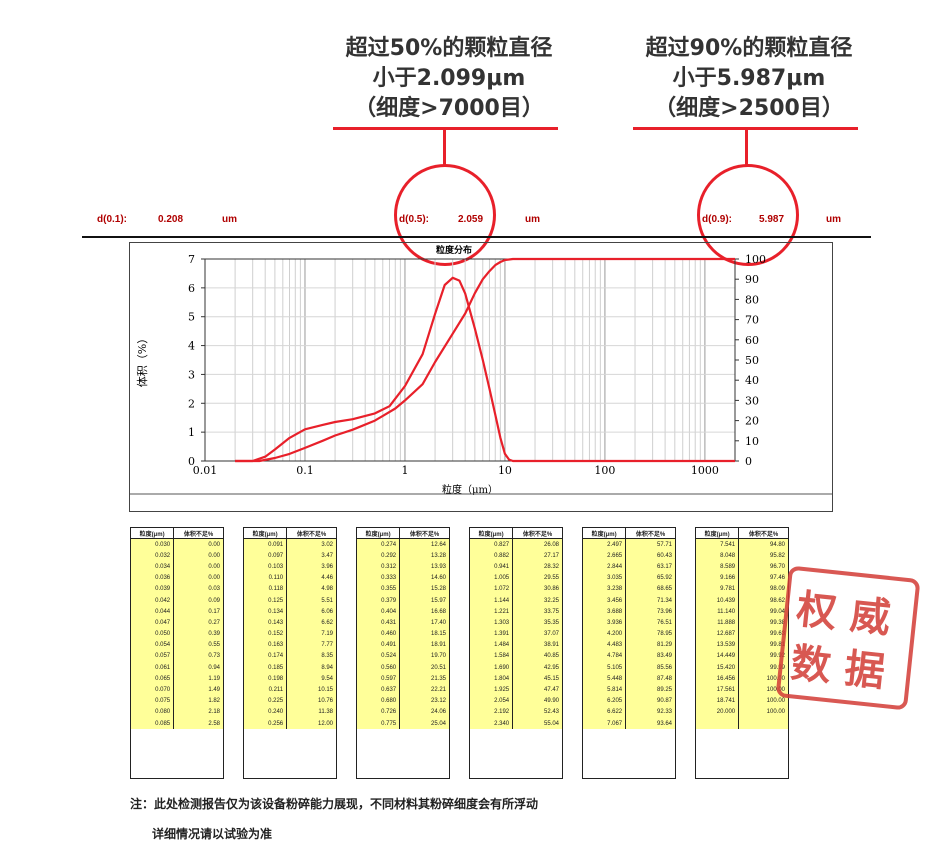  Describe the element at coordinates (153, 567) in the screenshot. I see `cell-size: 0.034` at that location.